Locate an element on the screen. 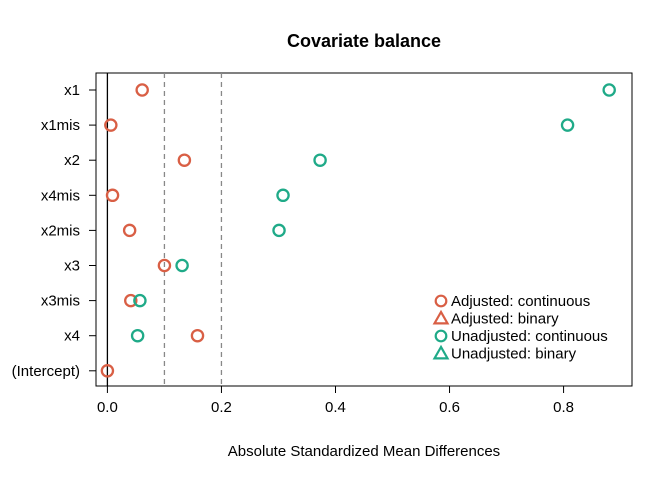 The width and height of the screenshot is (672, 485). x-tick-label: 0.0 is located at coordinates (107, 407).